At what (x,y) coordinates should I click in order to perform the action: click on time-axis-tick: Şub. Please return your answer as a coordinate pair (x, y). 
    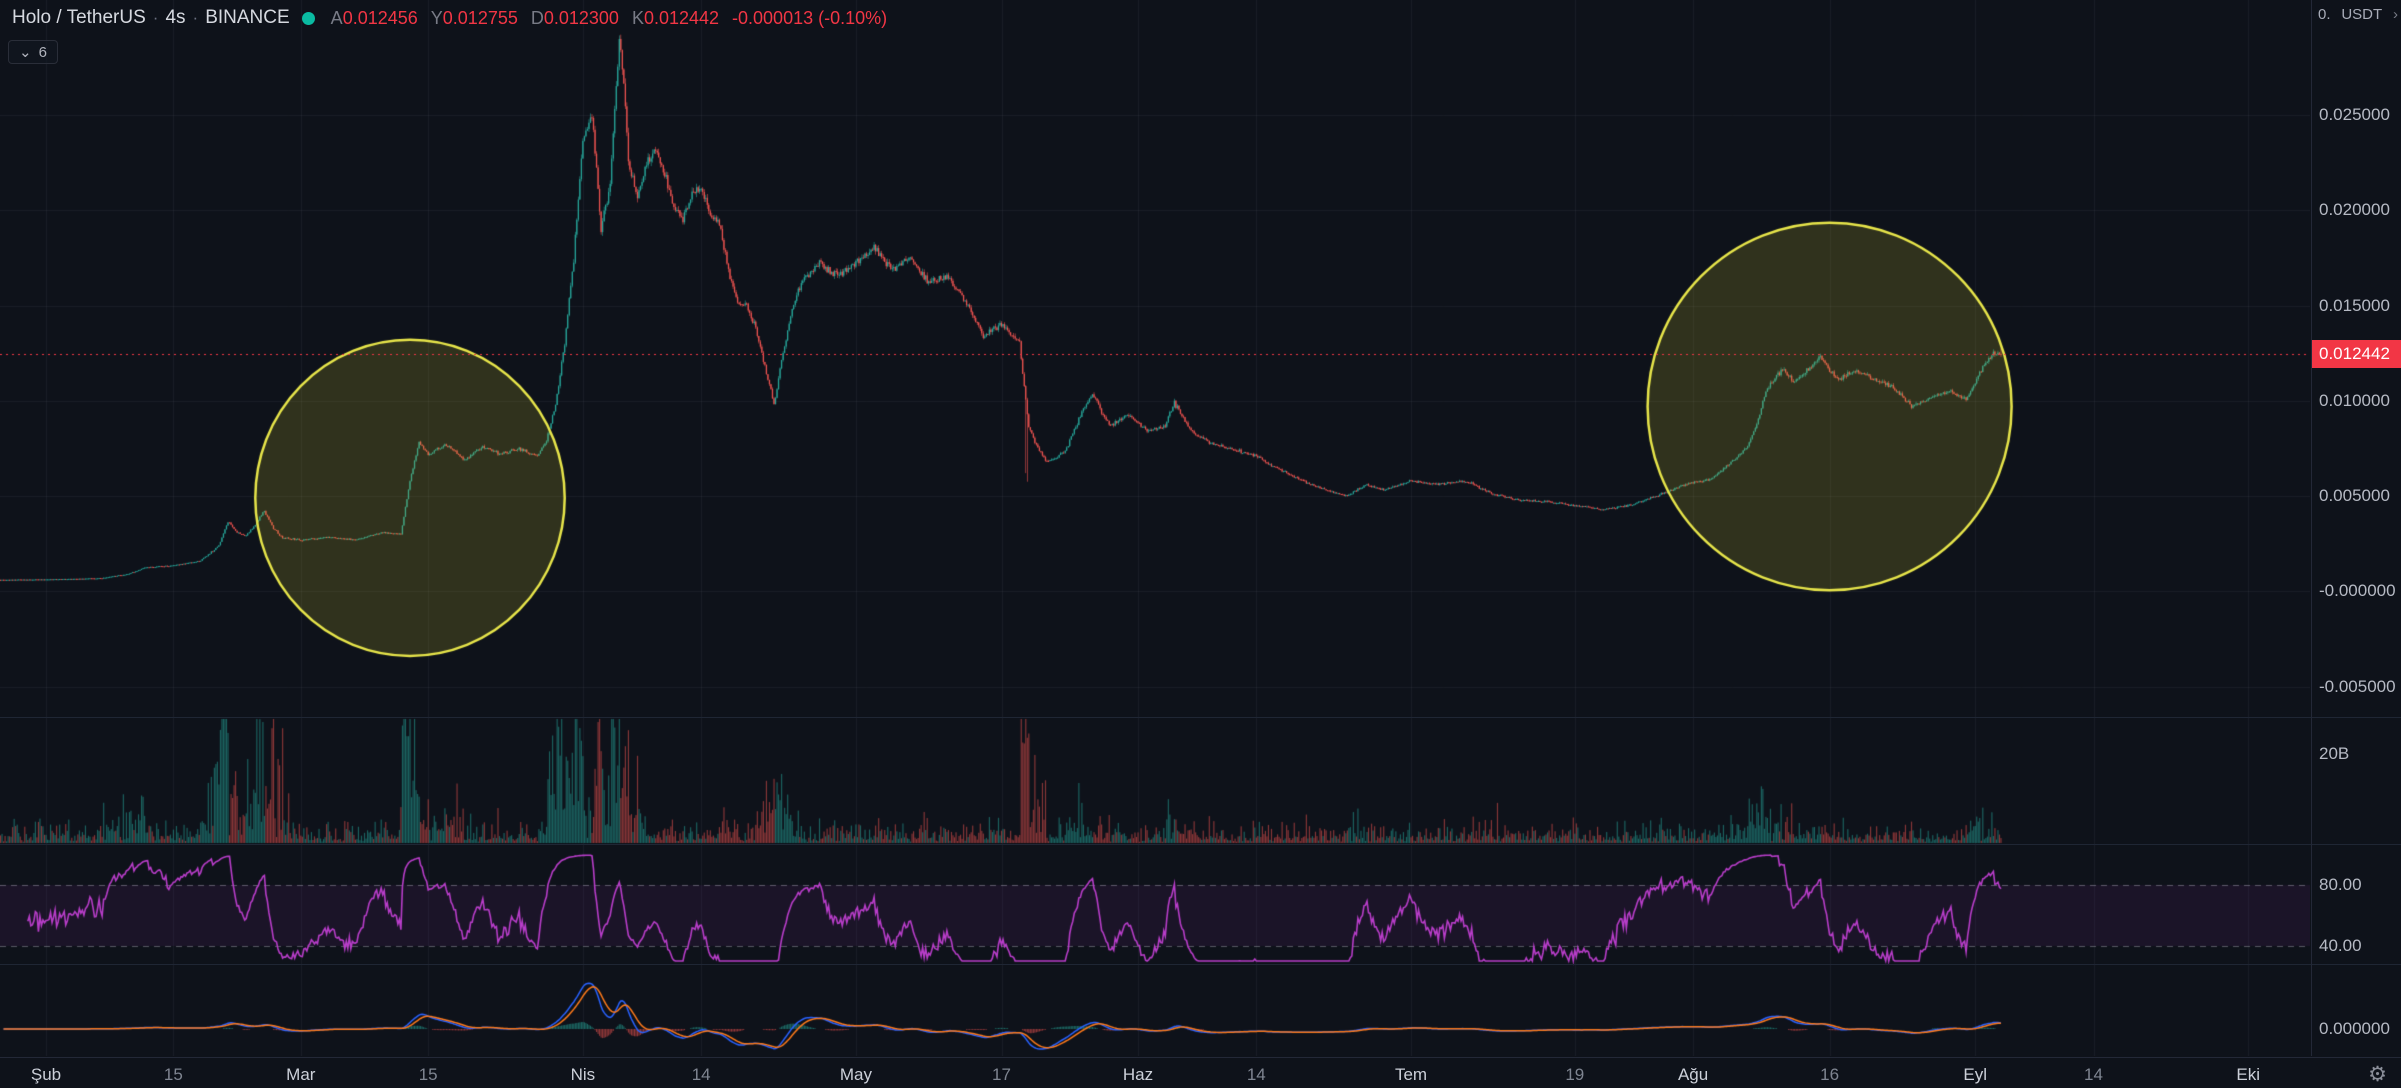
    Looking at the image, I should click on (46, 1074).